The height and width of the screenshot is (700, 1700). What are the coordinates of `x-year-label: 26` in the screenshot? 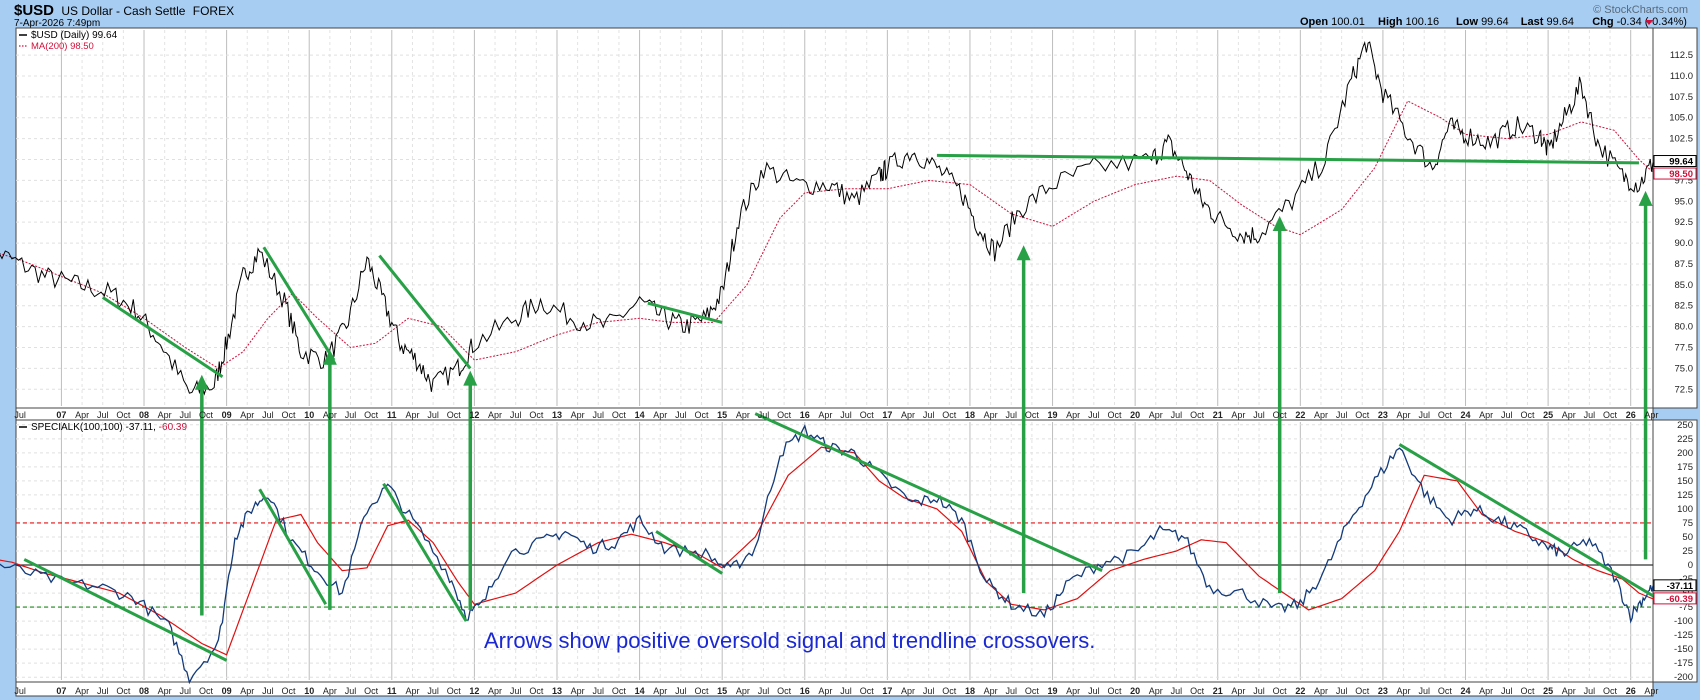 It's located at (1631, 691).